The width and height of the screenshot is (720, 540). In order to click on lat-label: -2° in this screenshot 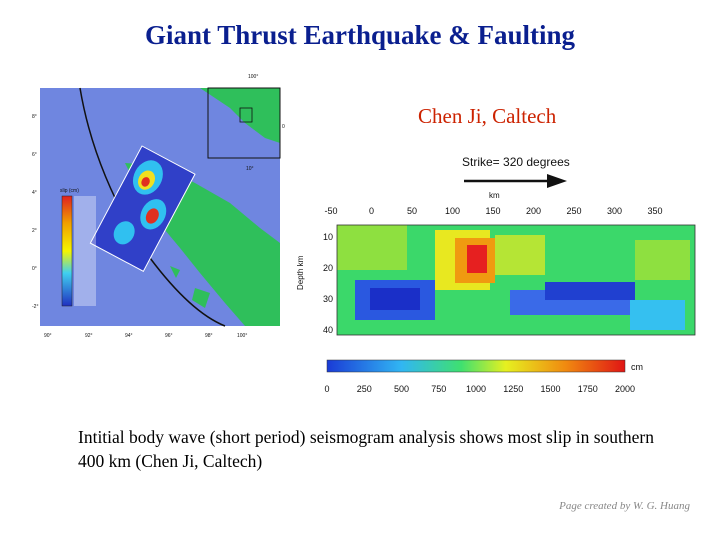, I will do `click(35, 307)`.